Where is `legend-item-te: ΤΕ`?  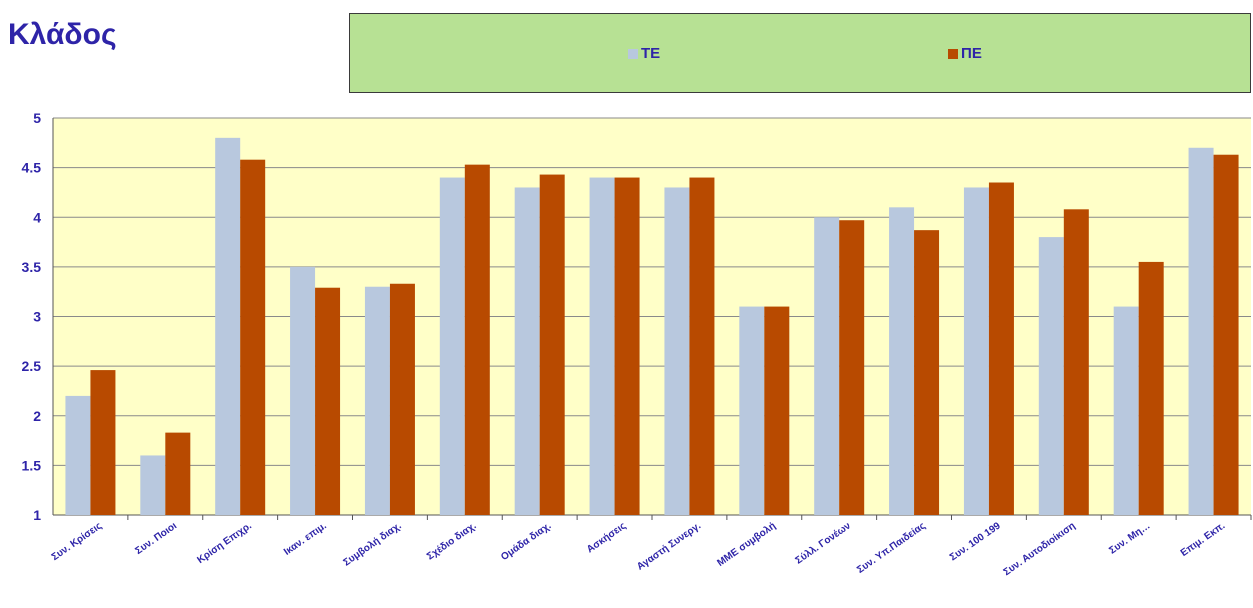
legend-item-te: ΤΕ is located at coordinates (644, 53).